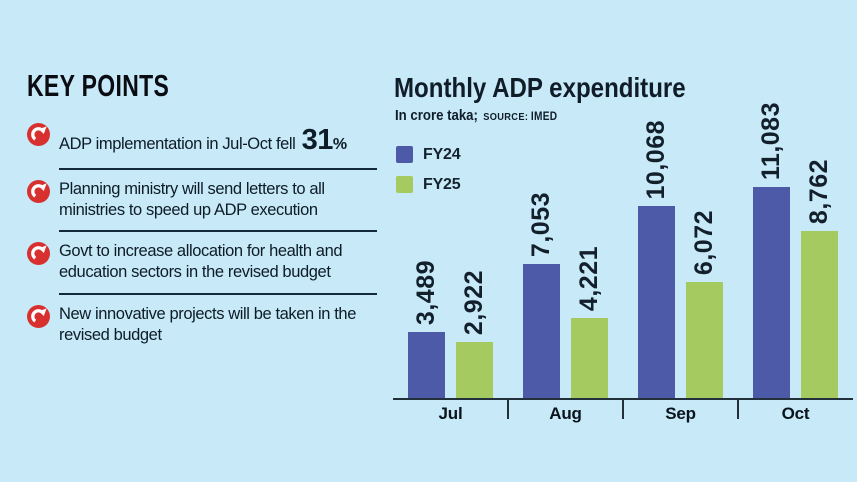 The width and height of the screenshot is (857, 482). What do you see at coordinates (426, 365) in the screenshot?
I see `bar-fy24-jul` at bounding box center [426, 365].